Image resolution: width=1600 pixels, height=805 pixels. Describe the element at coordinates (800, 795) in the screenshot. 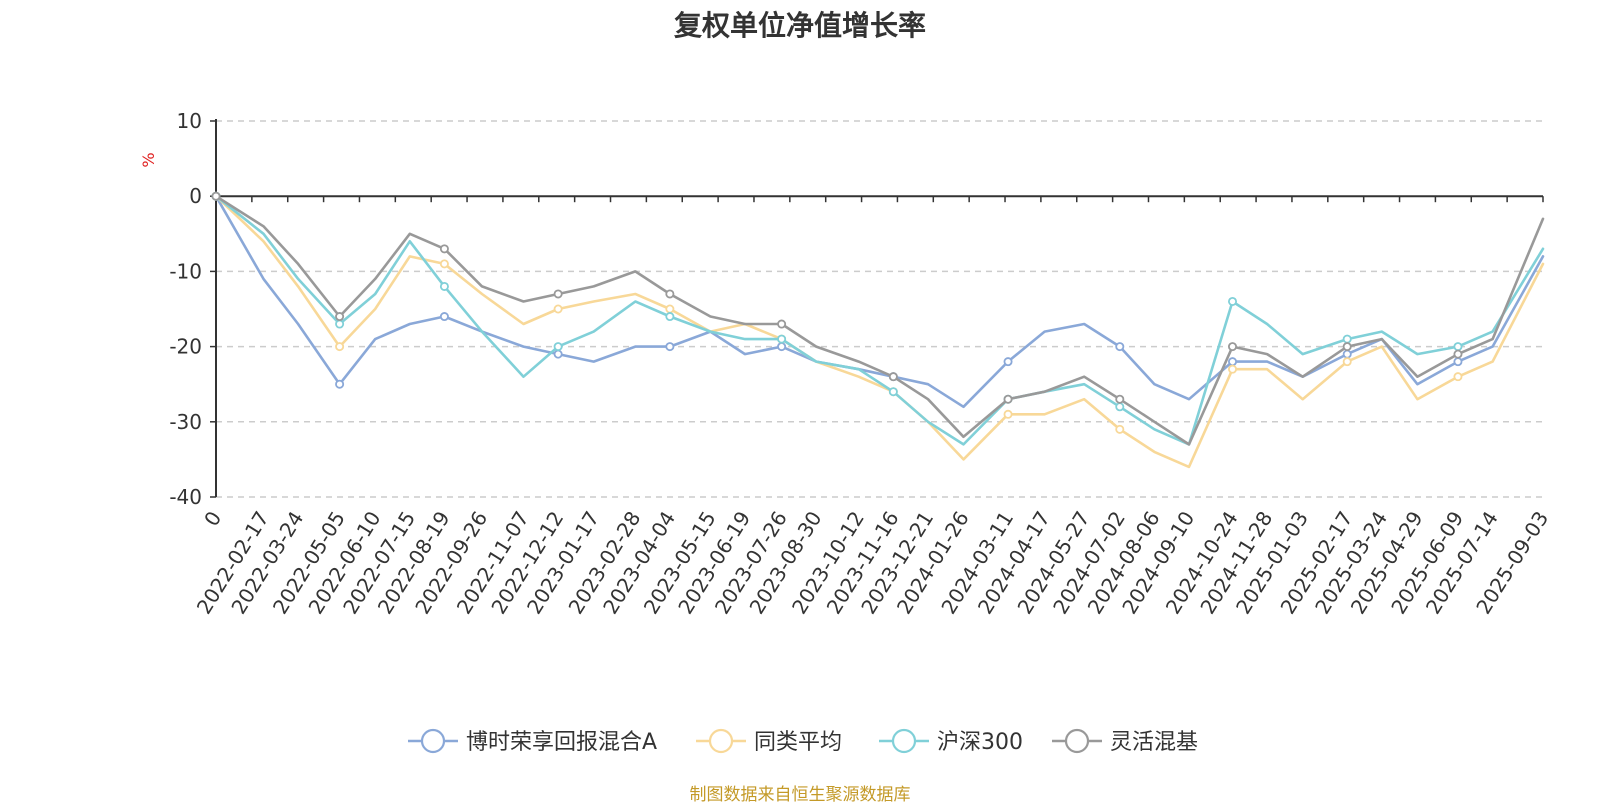

I see `data-source-note: 制图数据来自恒生聚源数据库` at that location.